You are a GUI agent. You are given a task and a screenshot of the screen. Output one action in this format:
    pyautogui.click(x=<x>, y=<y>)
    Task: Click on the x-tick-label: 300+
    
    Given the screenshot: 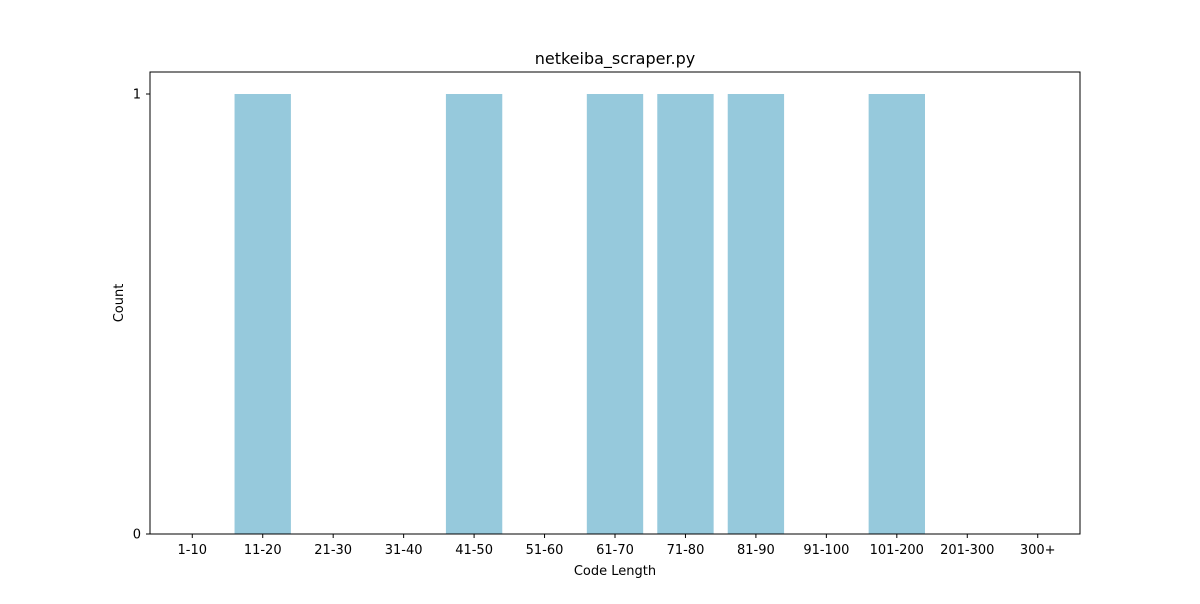 What is the action you would take?
    pyautogui.click(x=1038, y=550)
    